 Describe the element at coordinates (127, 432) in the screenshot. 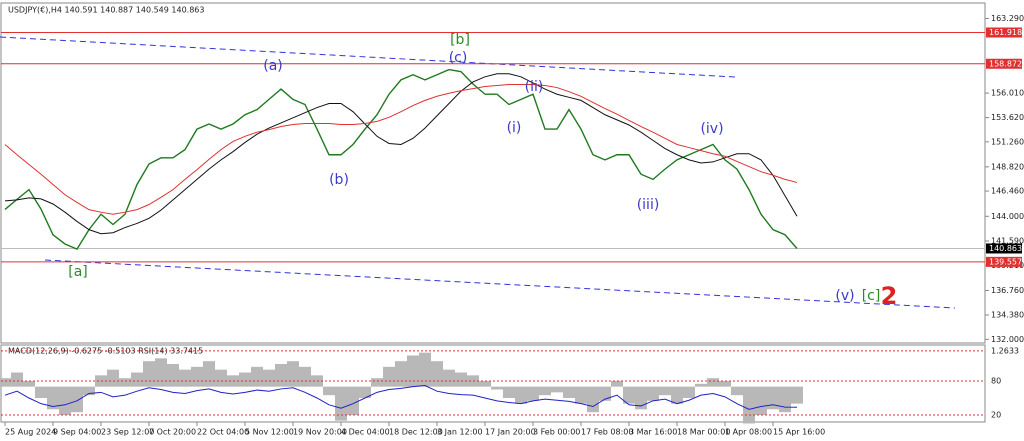

I see `x-tick-label: 23 Sep 12:00` at that location.